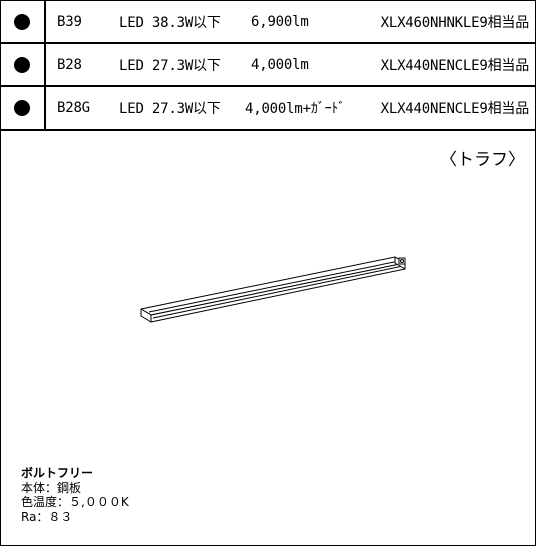 This screenshot has width=536, height=546. I want to click on product-code: B39, so click(69, 21).